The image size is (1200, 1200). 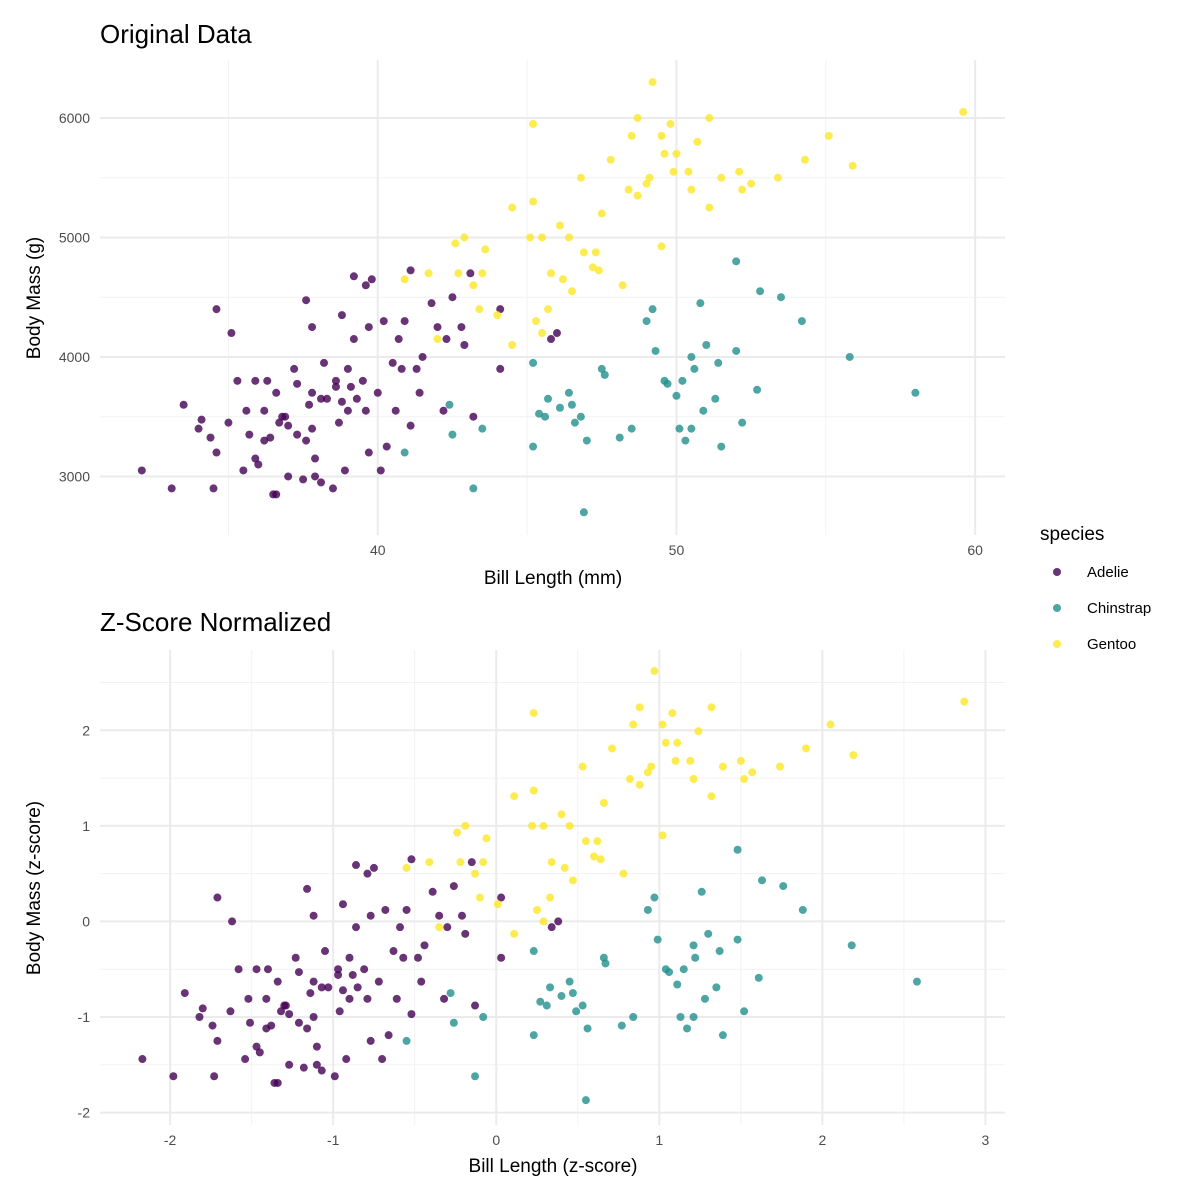 I want to click on series-gentoo, so click(x=685, y=802).